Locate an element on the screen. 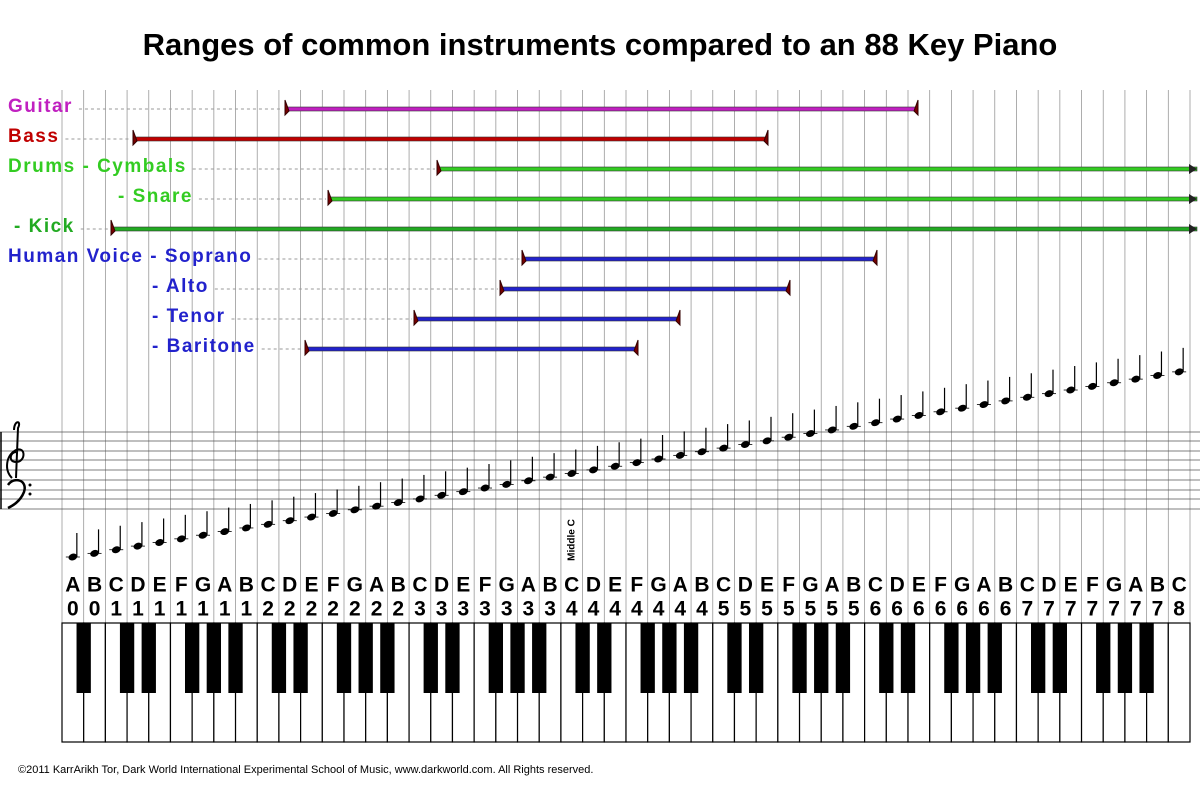  bass-clef is located at coordinates (16, 494).